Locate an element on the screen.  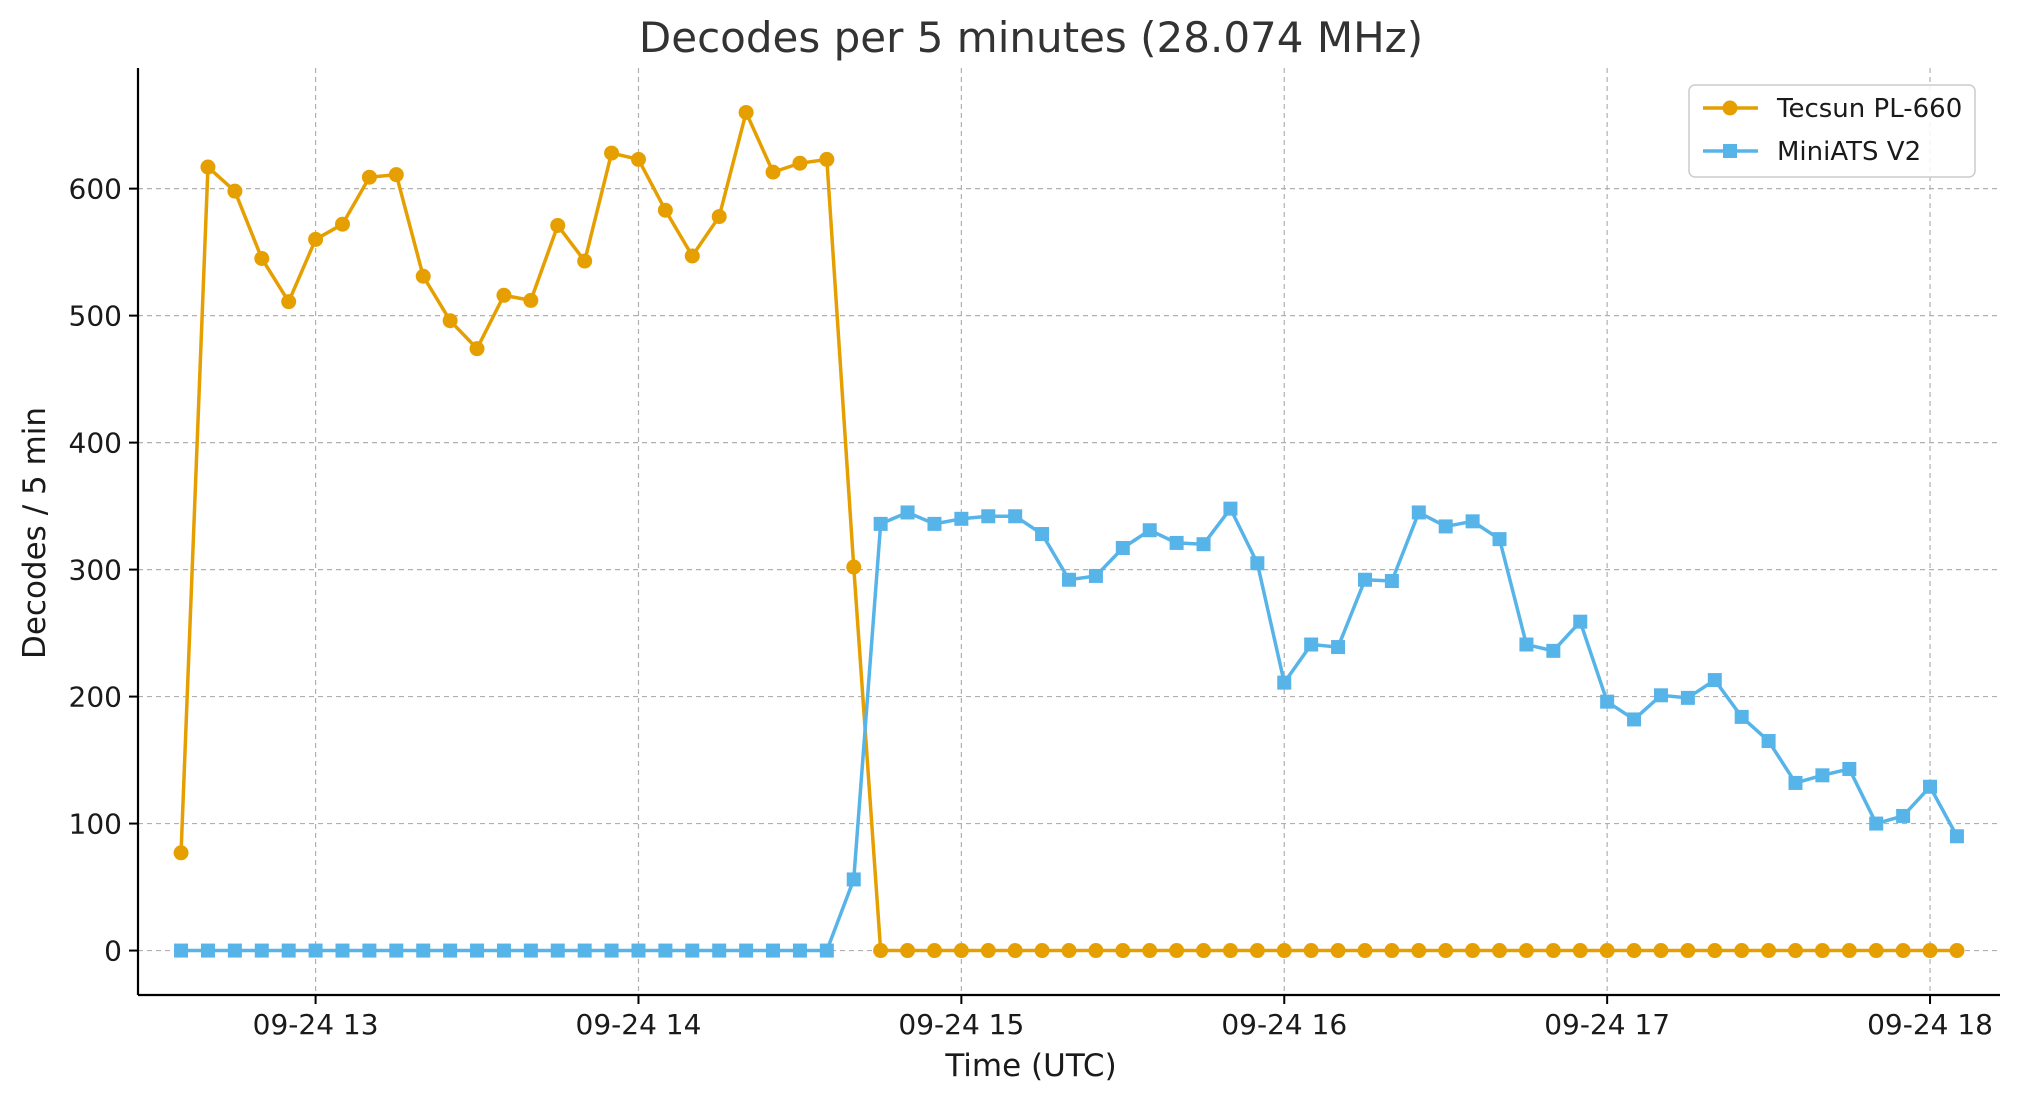
legend: Tecsun PL-660 MiniATS V2 is located at coordinates (1832, 131).